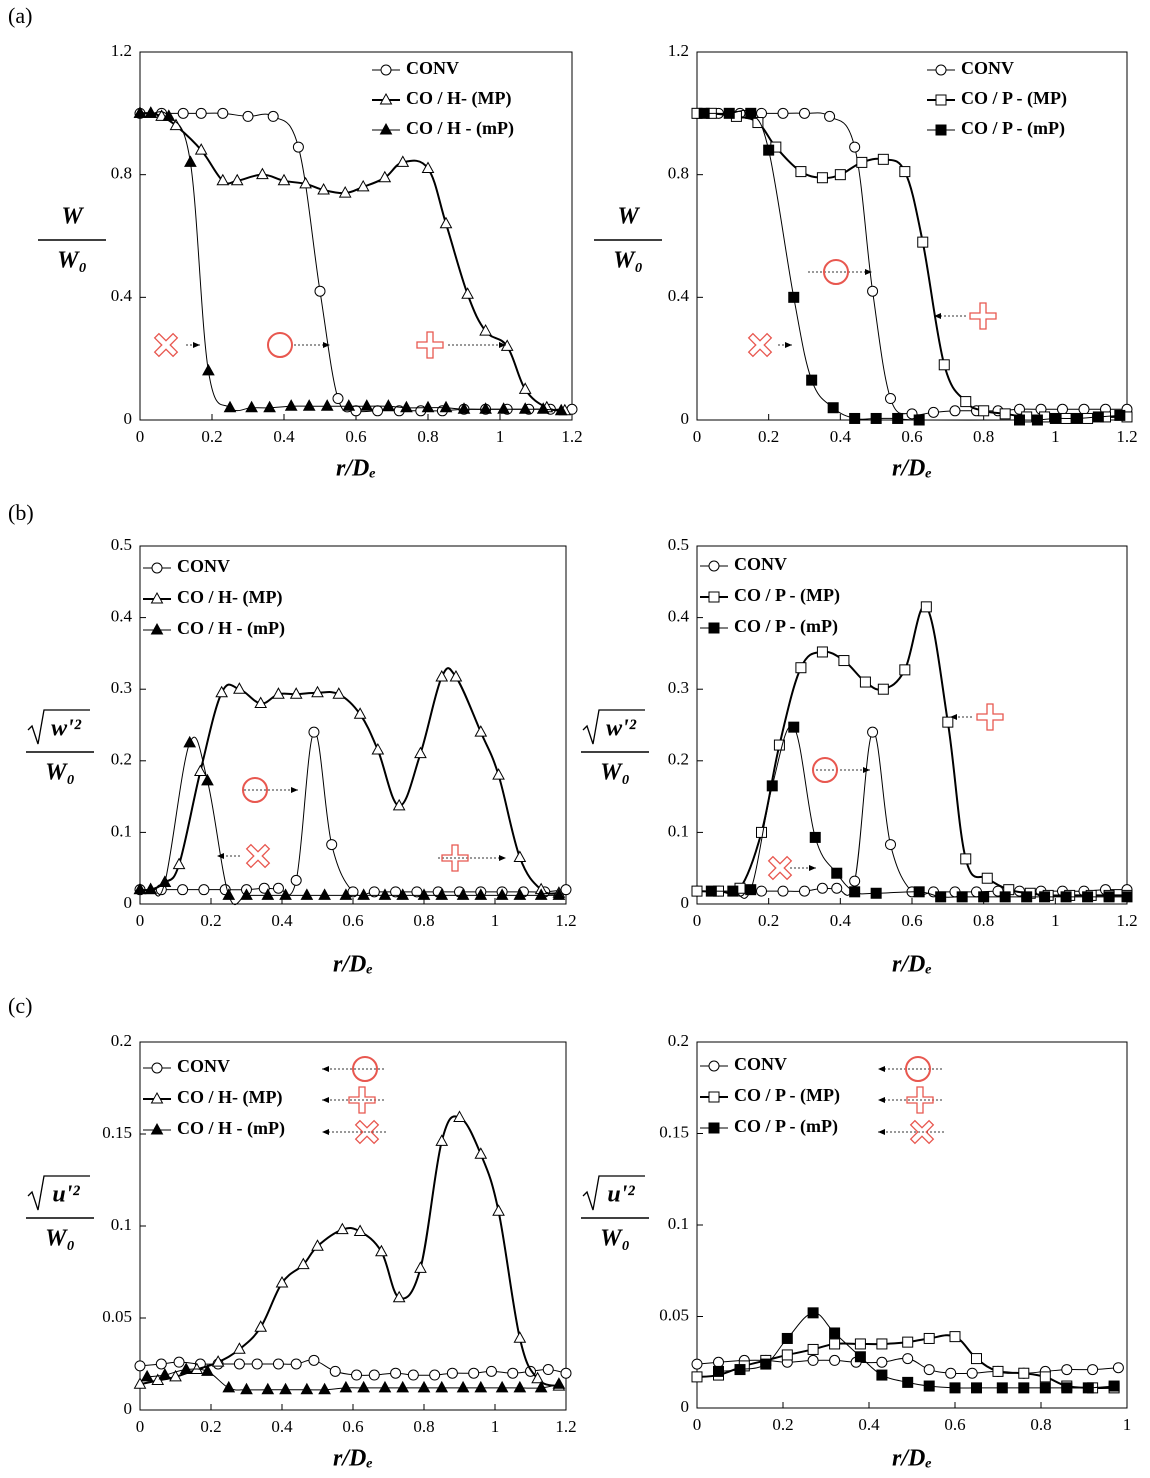 This screenshot has width=1150, height=1478. Describe the element at coordinates (678, 544) in the screenshot. I see `y-tick-label: 0.5` at that location.